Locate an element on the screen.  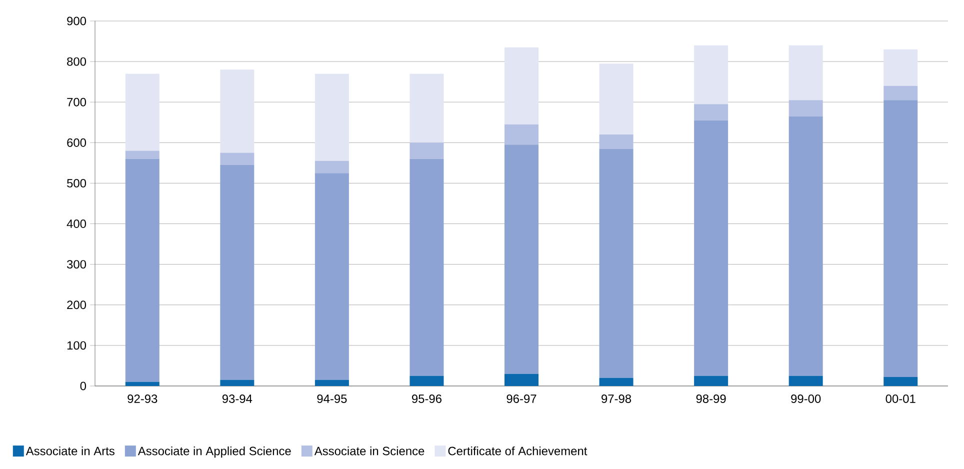
y-tick-label: 500 is located at coordinates (76, 183).